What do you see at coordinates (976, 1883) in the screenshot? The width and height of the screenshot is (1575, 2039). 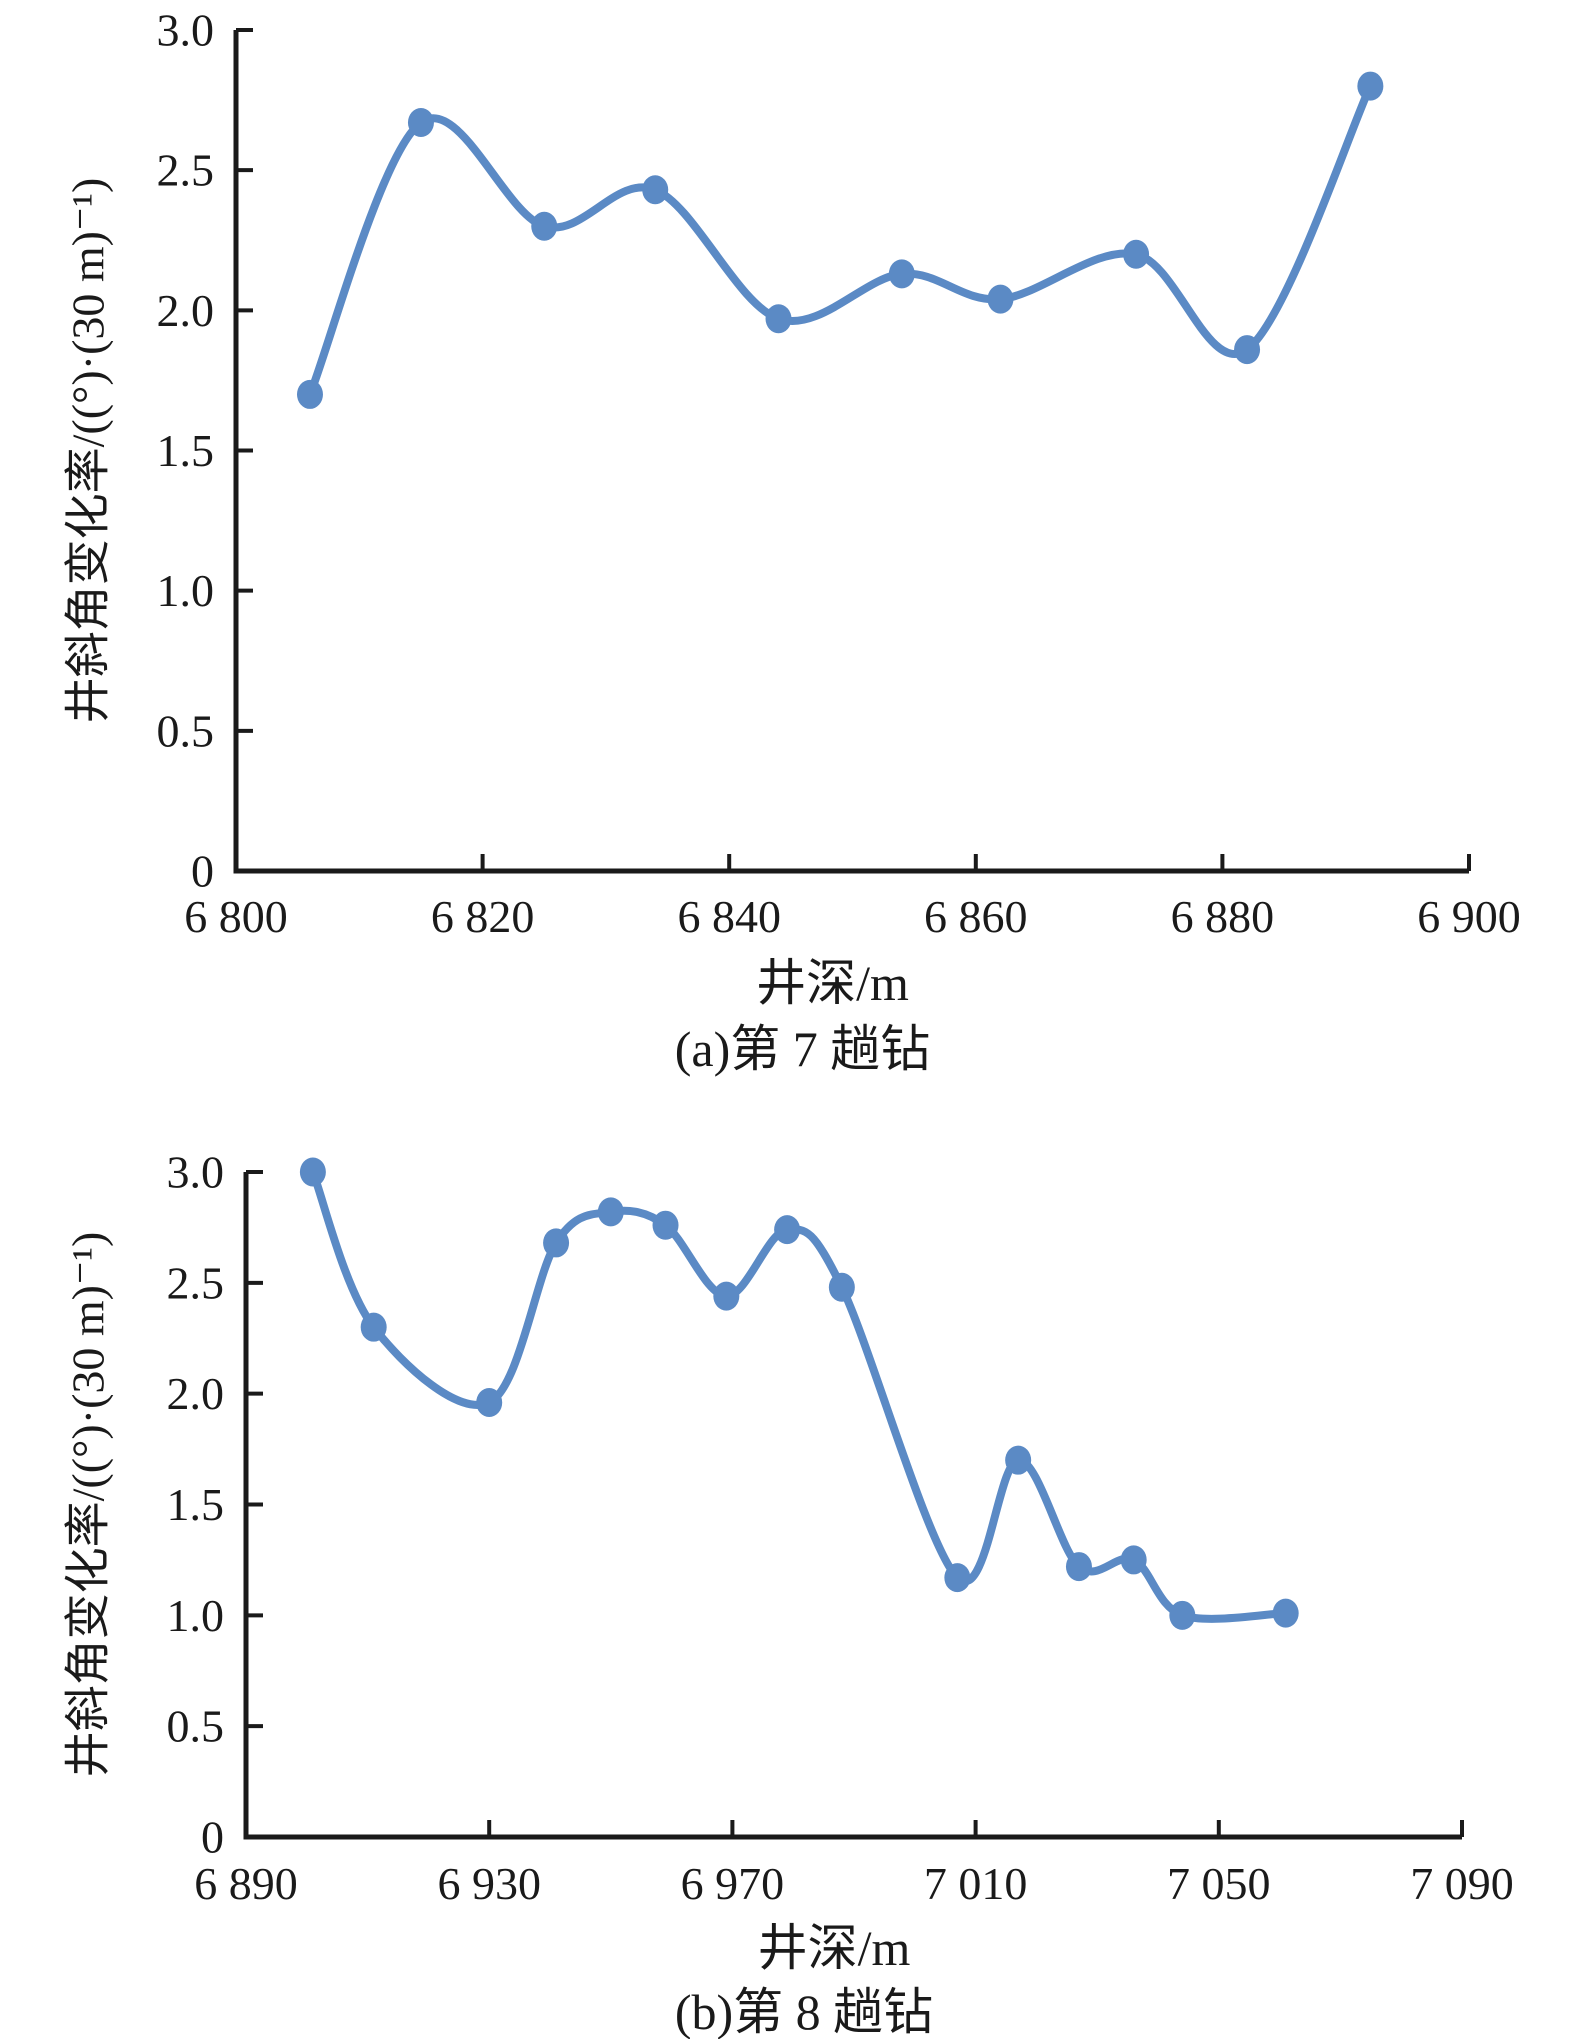 I see `x-tick-label: 7 010` at bounding box center [976, 1883].